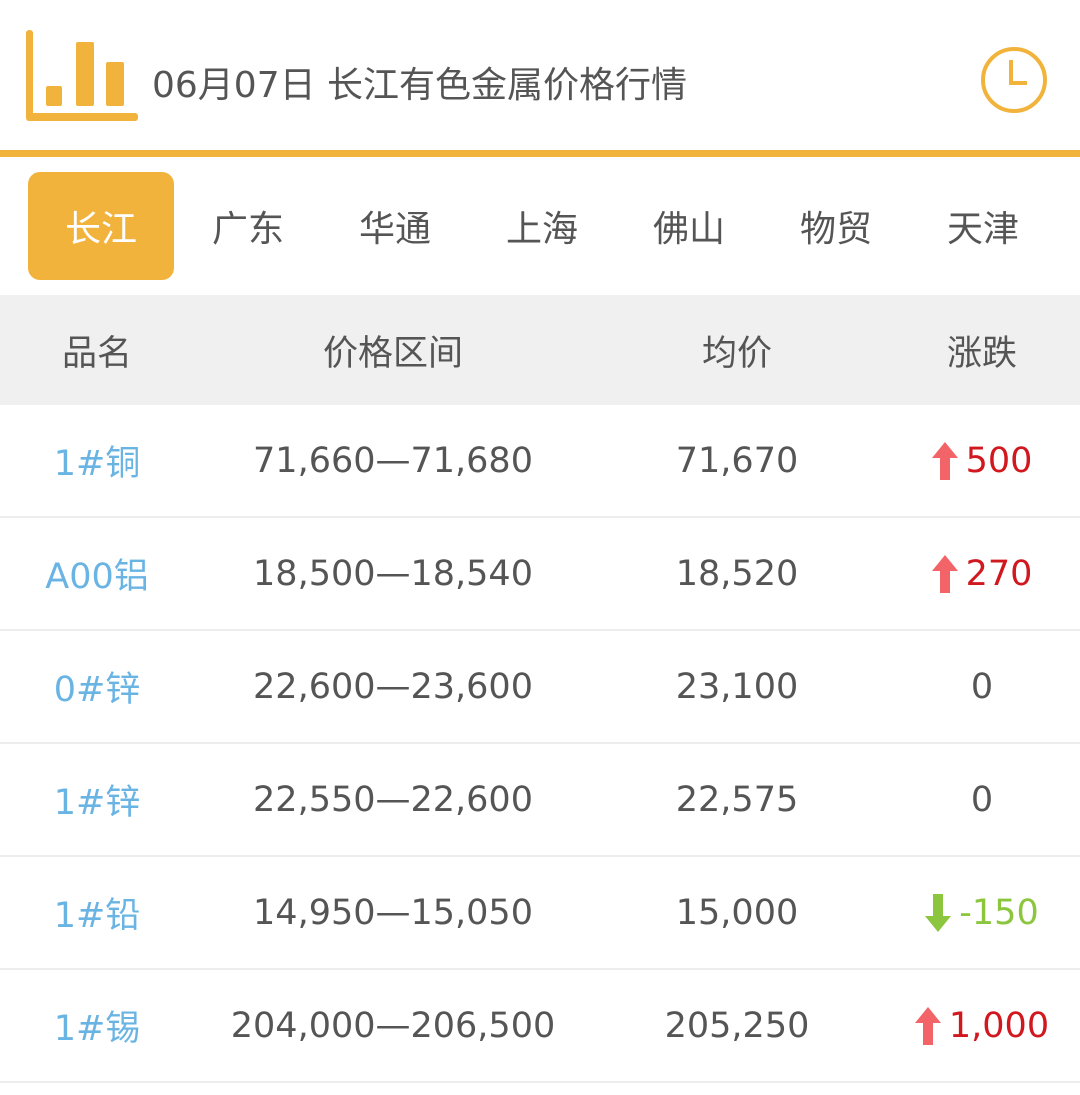  I want to click on metal-name-link: A00铝, so click(97, 577).